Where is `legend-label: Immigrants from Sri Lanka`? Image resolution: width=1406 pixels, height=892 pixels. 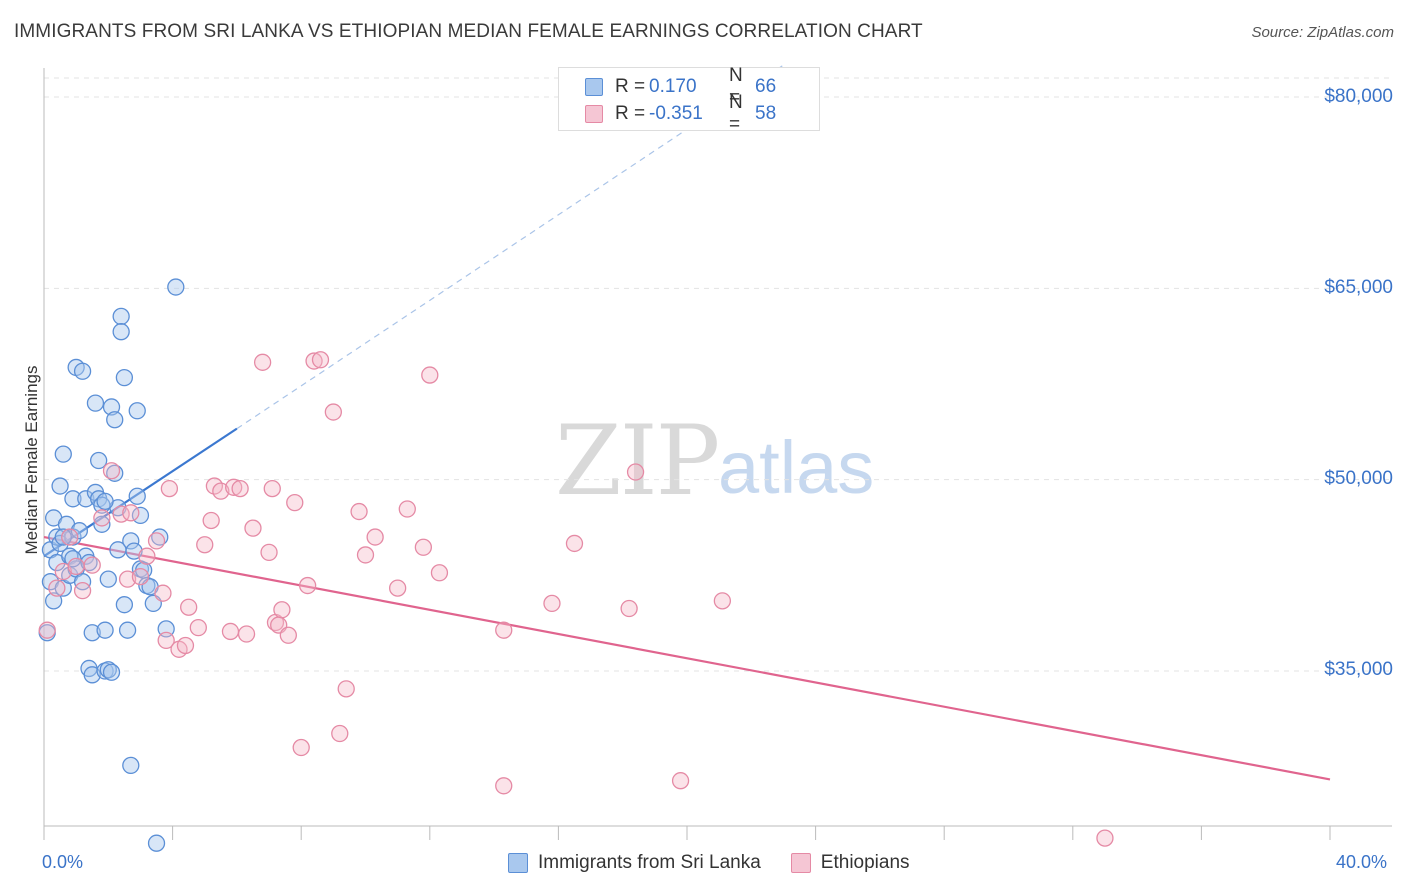 legend-label: Immigrants from Sri Lanka is located at coordinates (649, 862).